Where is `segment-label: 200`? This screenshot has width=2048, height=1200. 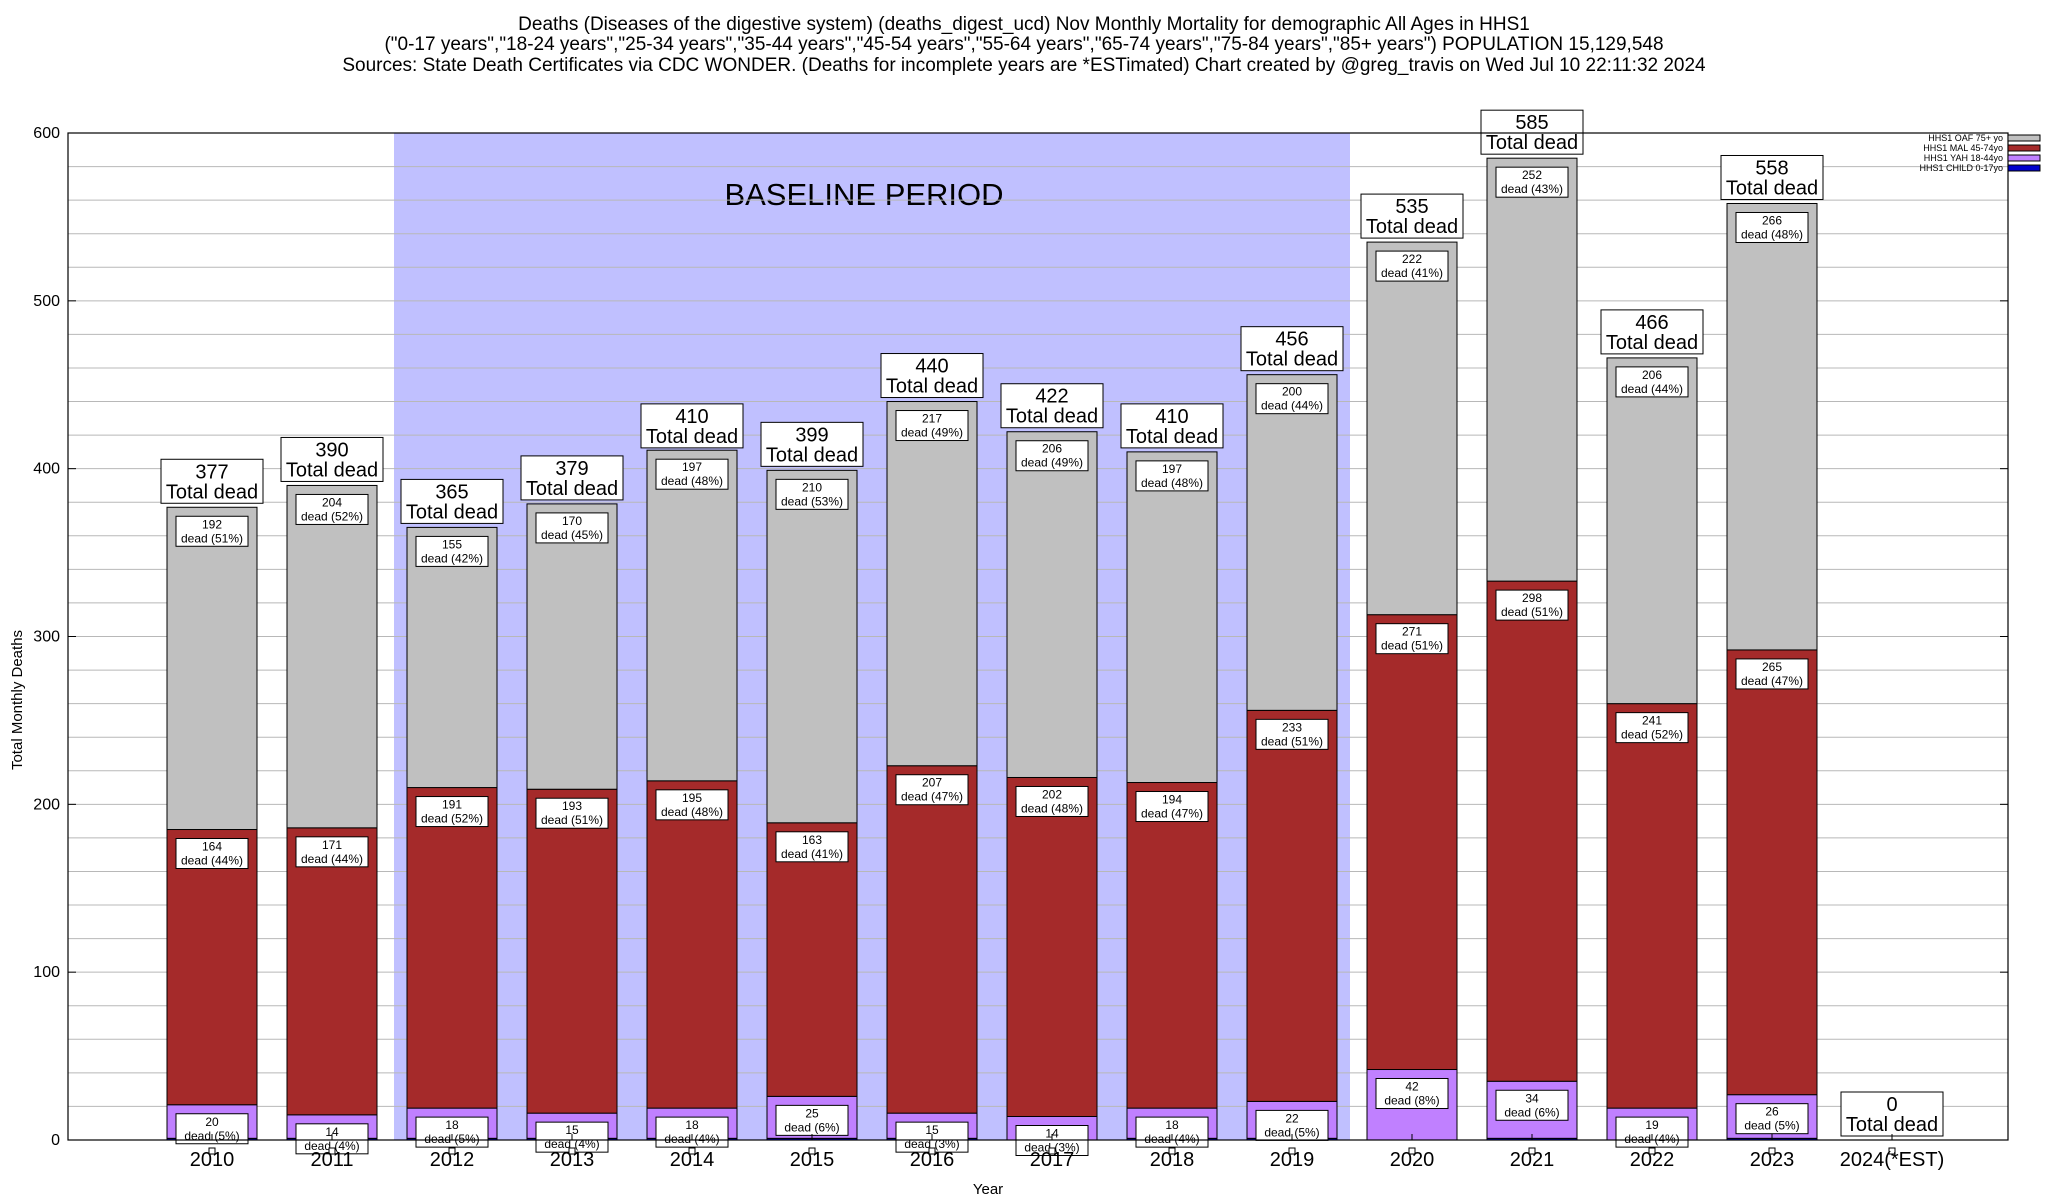
segment-label: 200 is located at coordinates (1292, 392).